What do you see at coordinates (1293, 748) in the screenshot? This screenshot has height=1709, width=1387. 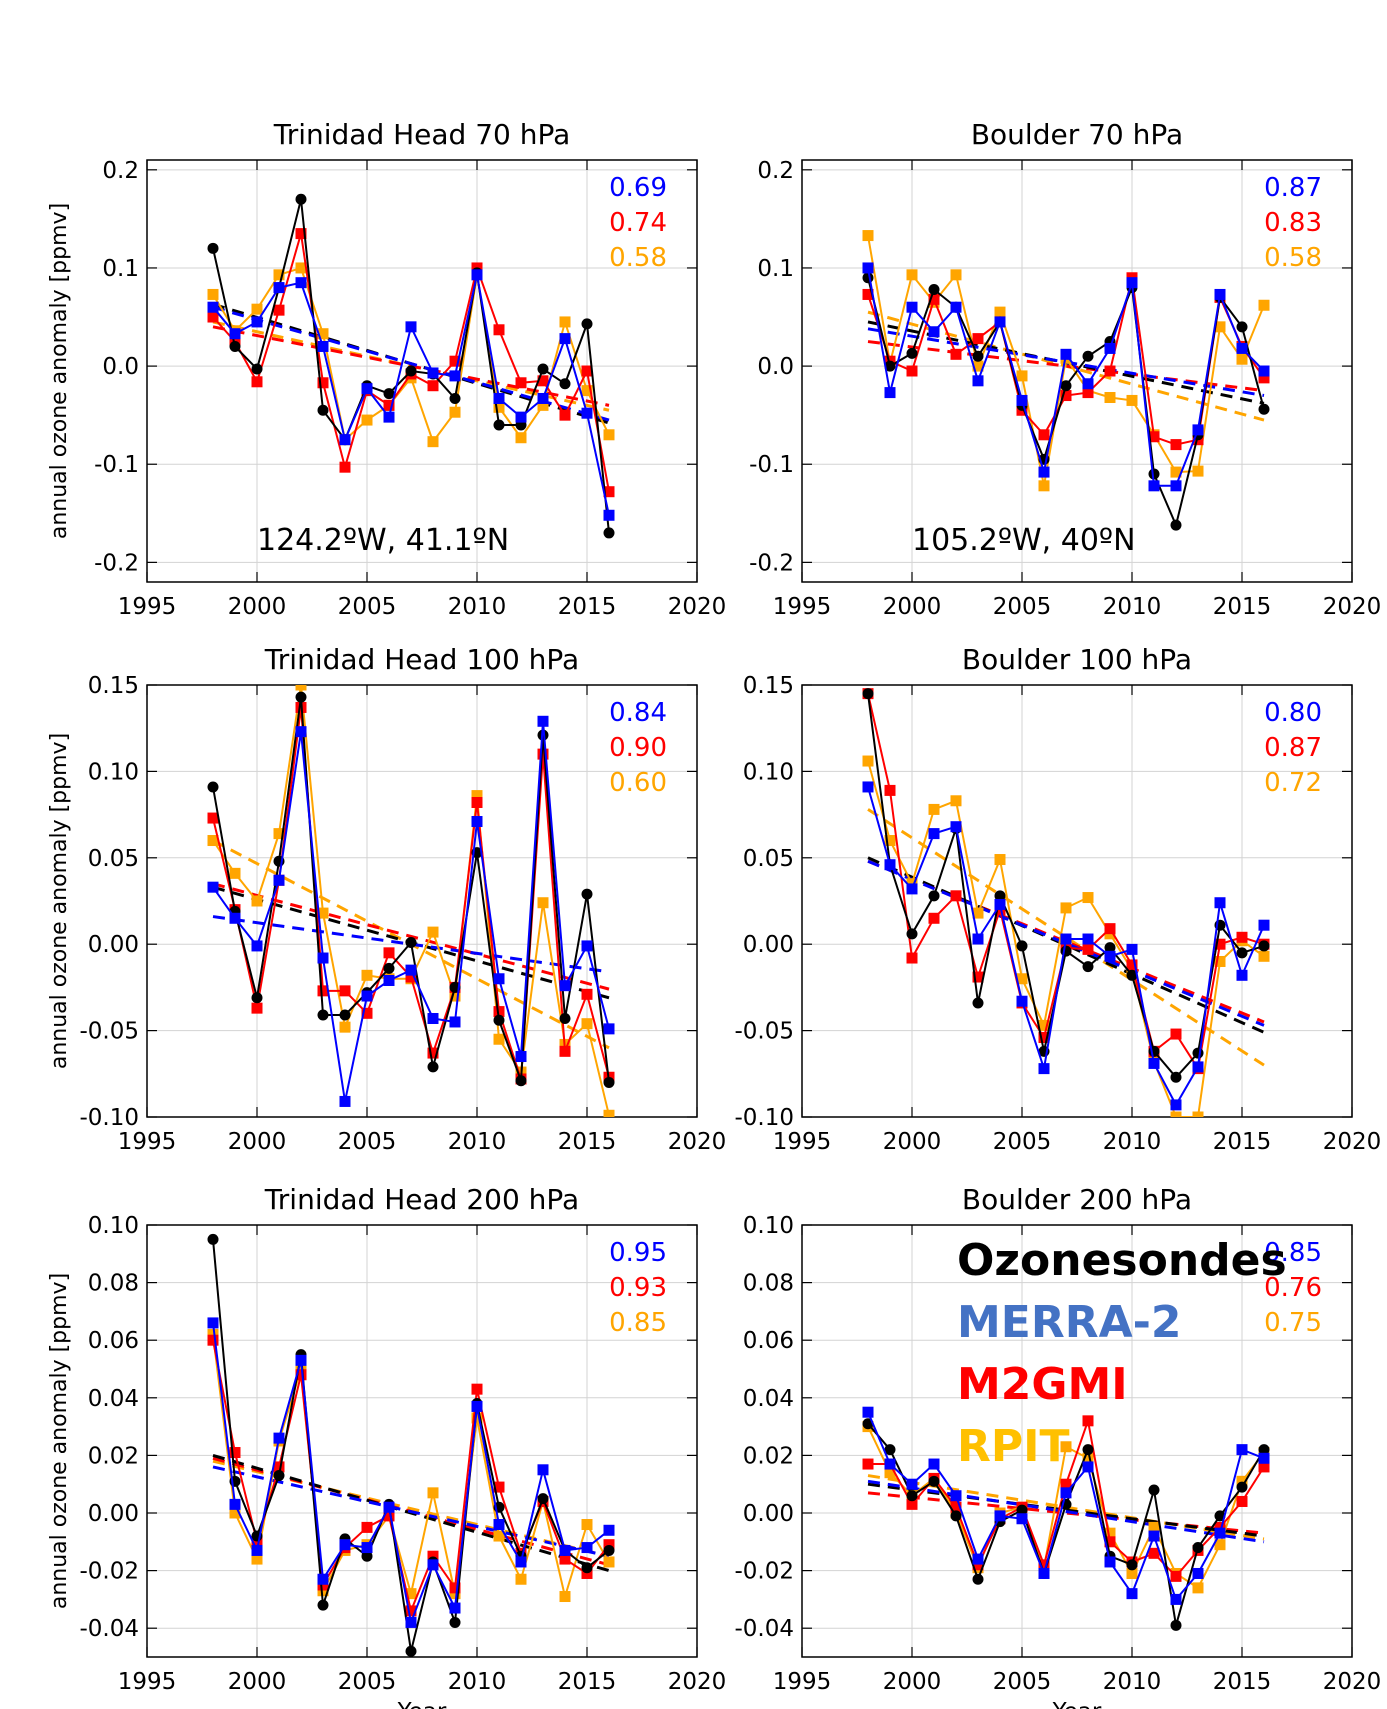 I see `correlation-m2gmi: 0.87` at bounding box center [1293, 748].